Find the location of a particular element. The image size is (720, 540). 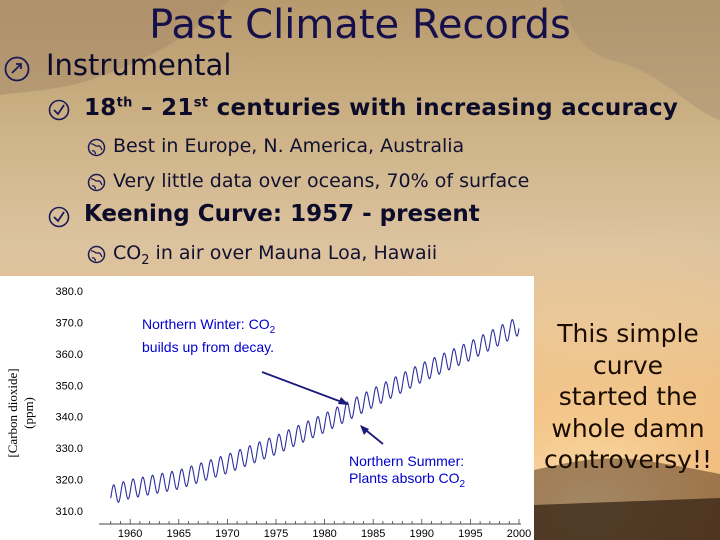

winter-subscript: 2 is located at coordinates (272, 330).